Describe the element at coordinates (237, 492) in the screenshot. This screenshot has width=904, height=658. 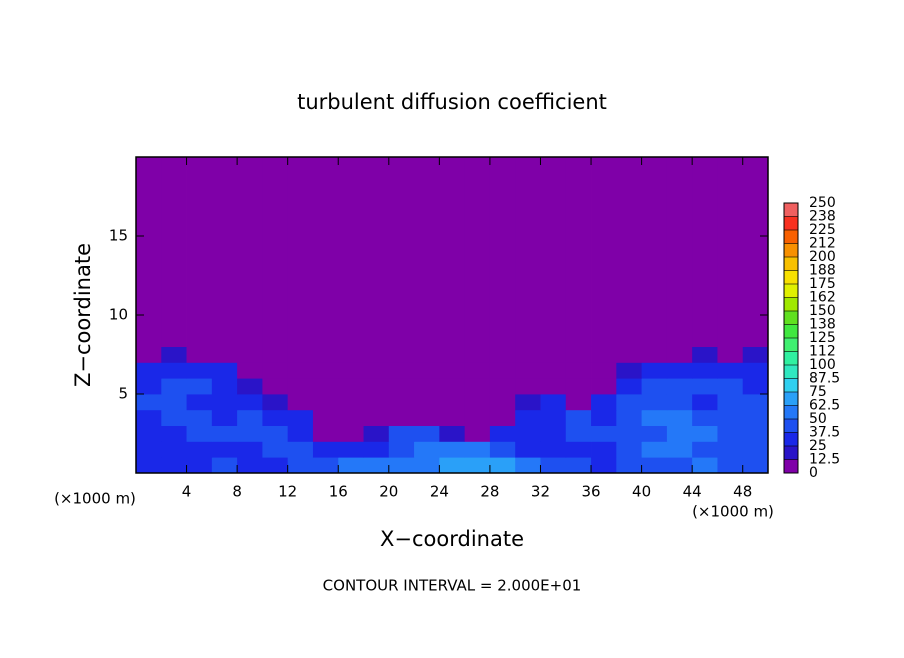
I see `x-tick-label: 8` at that location.